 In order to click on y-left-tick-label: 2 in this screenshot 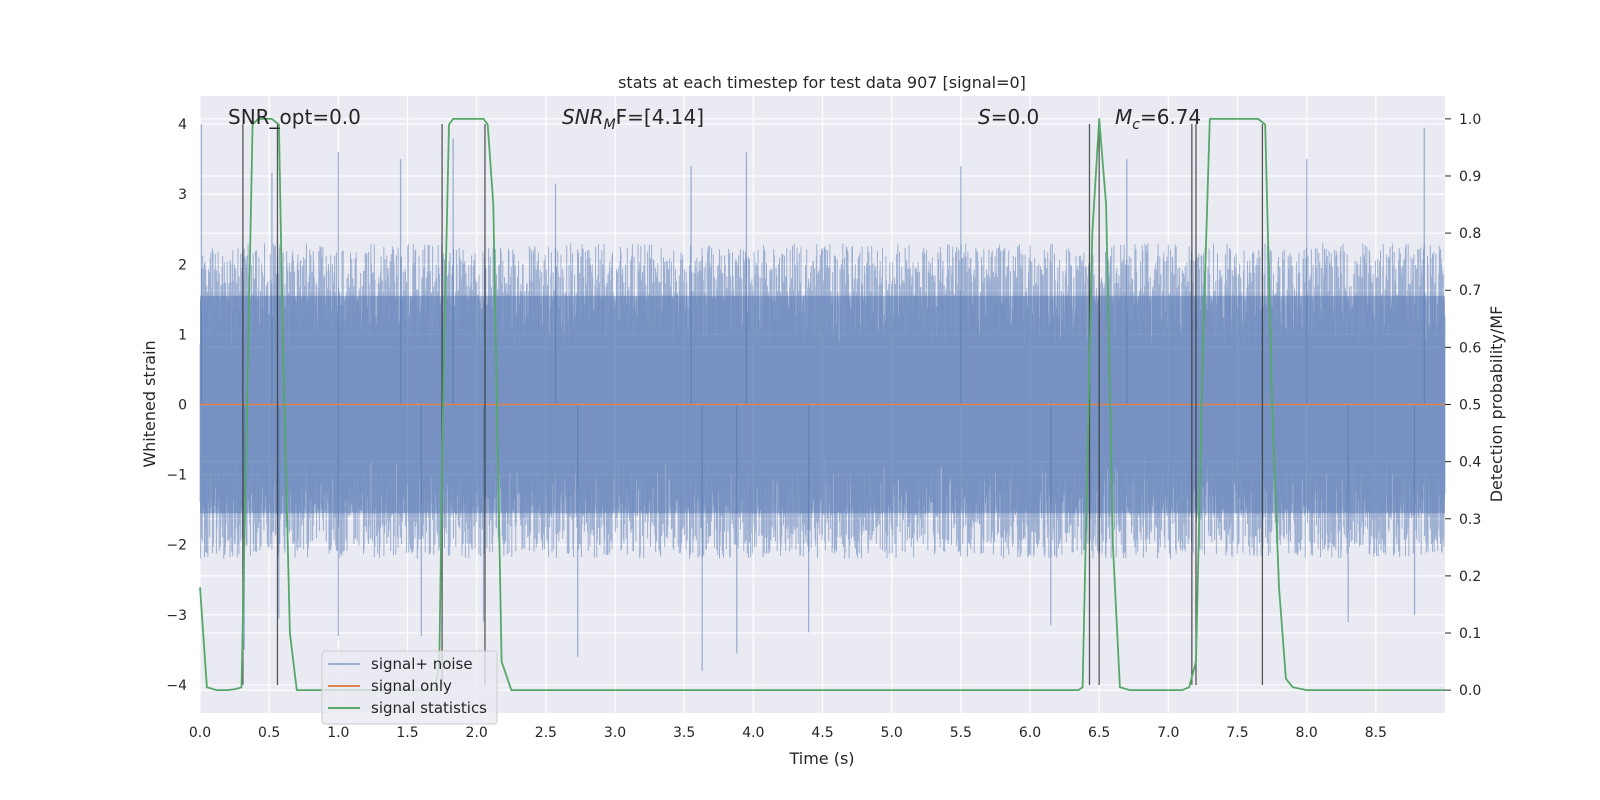, I will do `click(182, 265)`.